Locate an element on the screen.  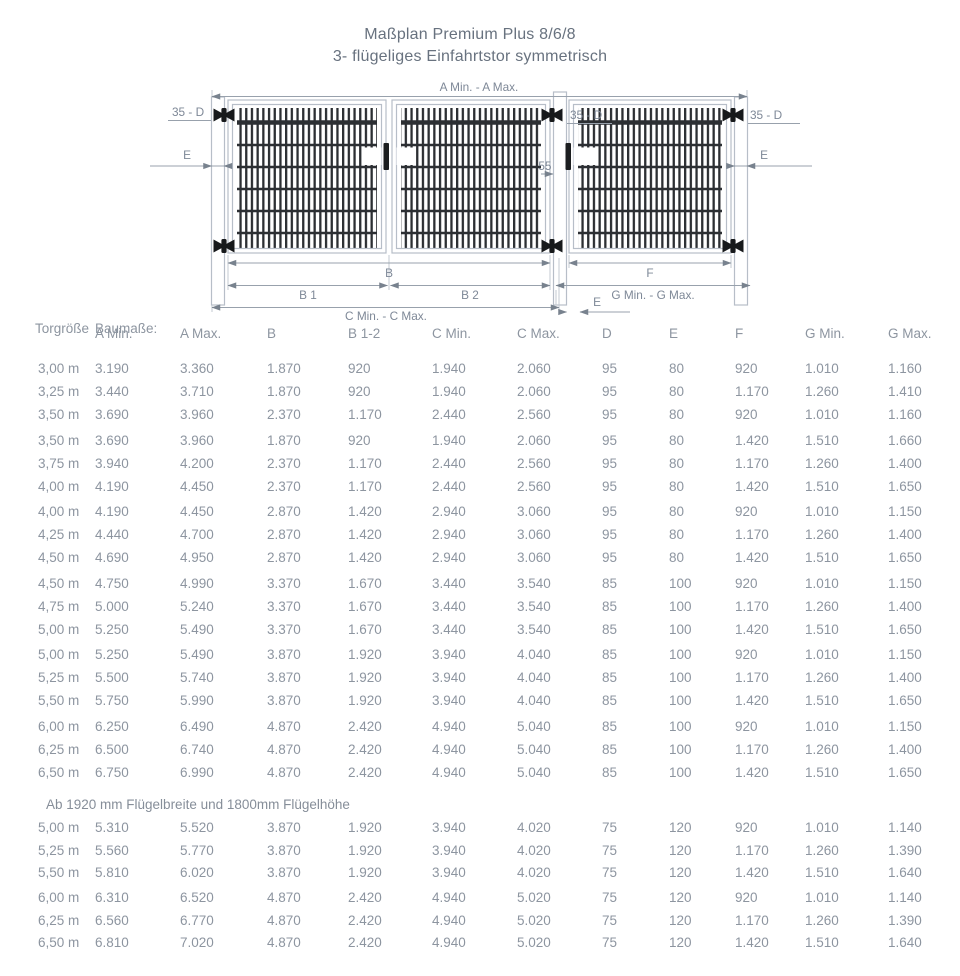
column-header: F is located at coordinates (739, 333).